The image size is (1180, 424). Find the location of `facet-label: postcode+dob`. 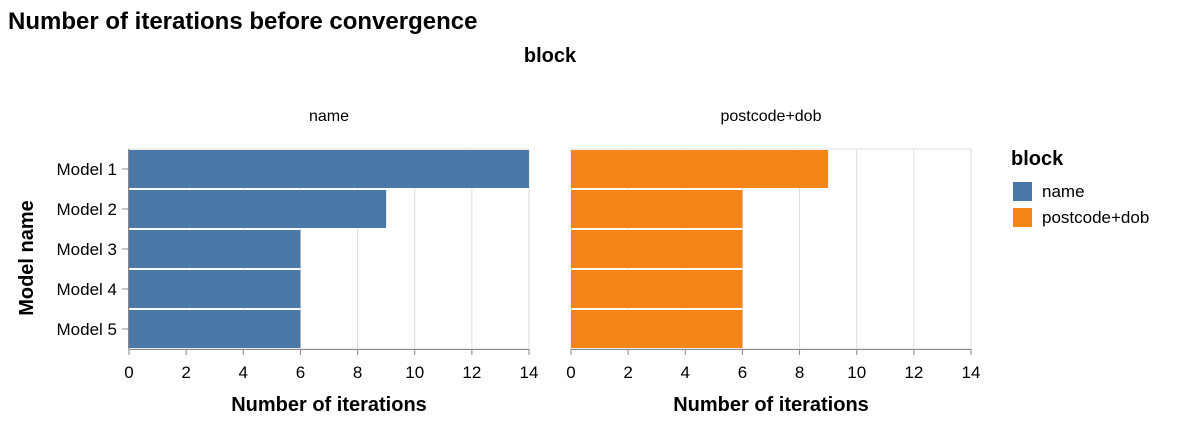

facet-label: postcode+dob is located at coordinates (771, 116).